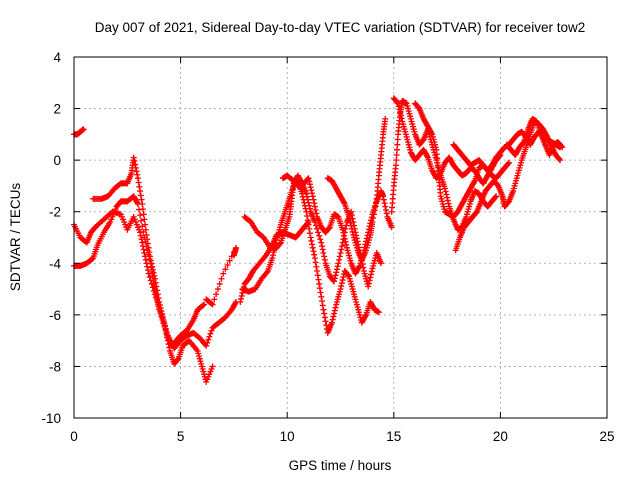 The image size is (640, 480). I want to click on data-series-arc-f, so click(274, 262).